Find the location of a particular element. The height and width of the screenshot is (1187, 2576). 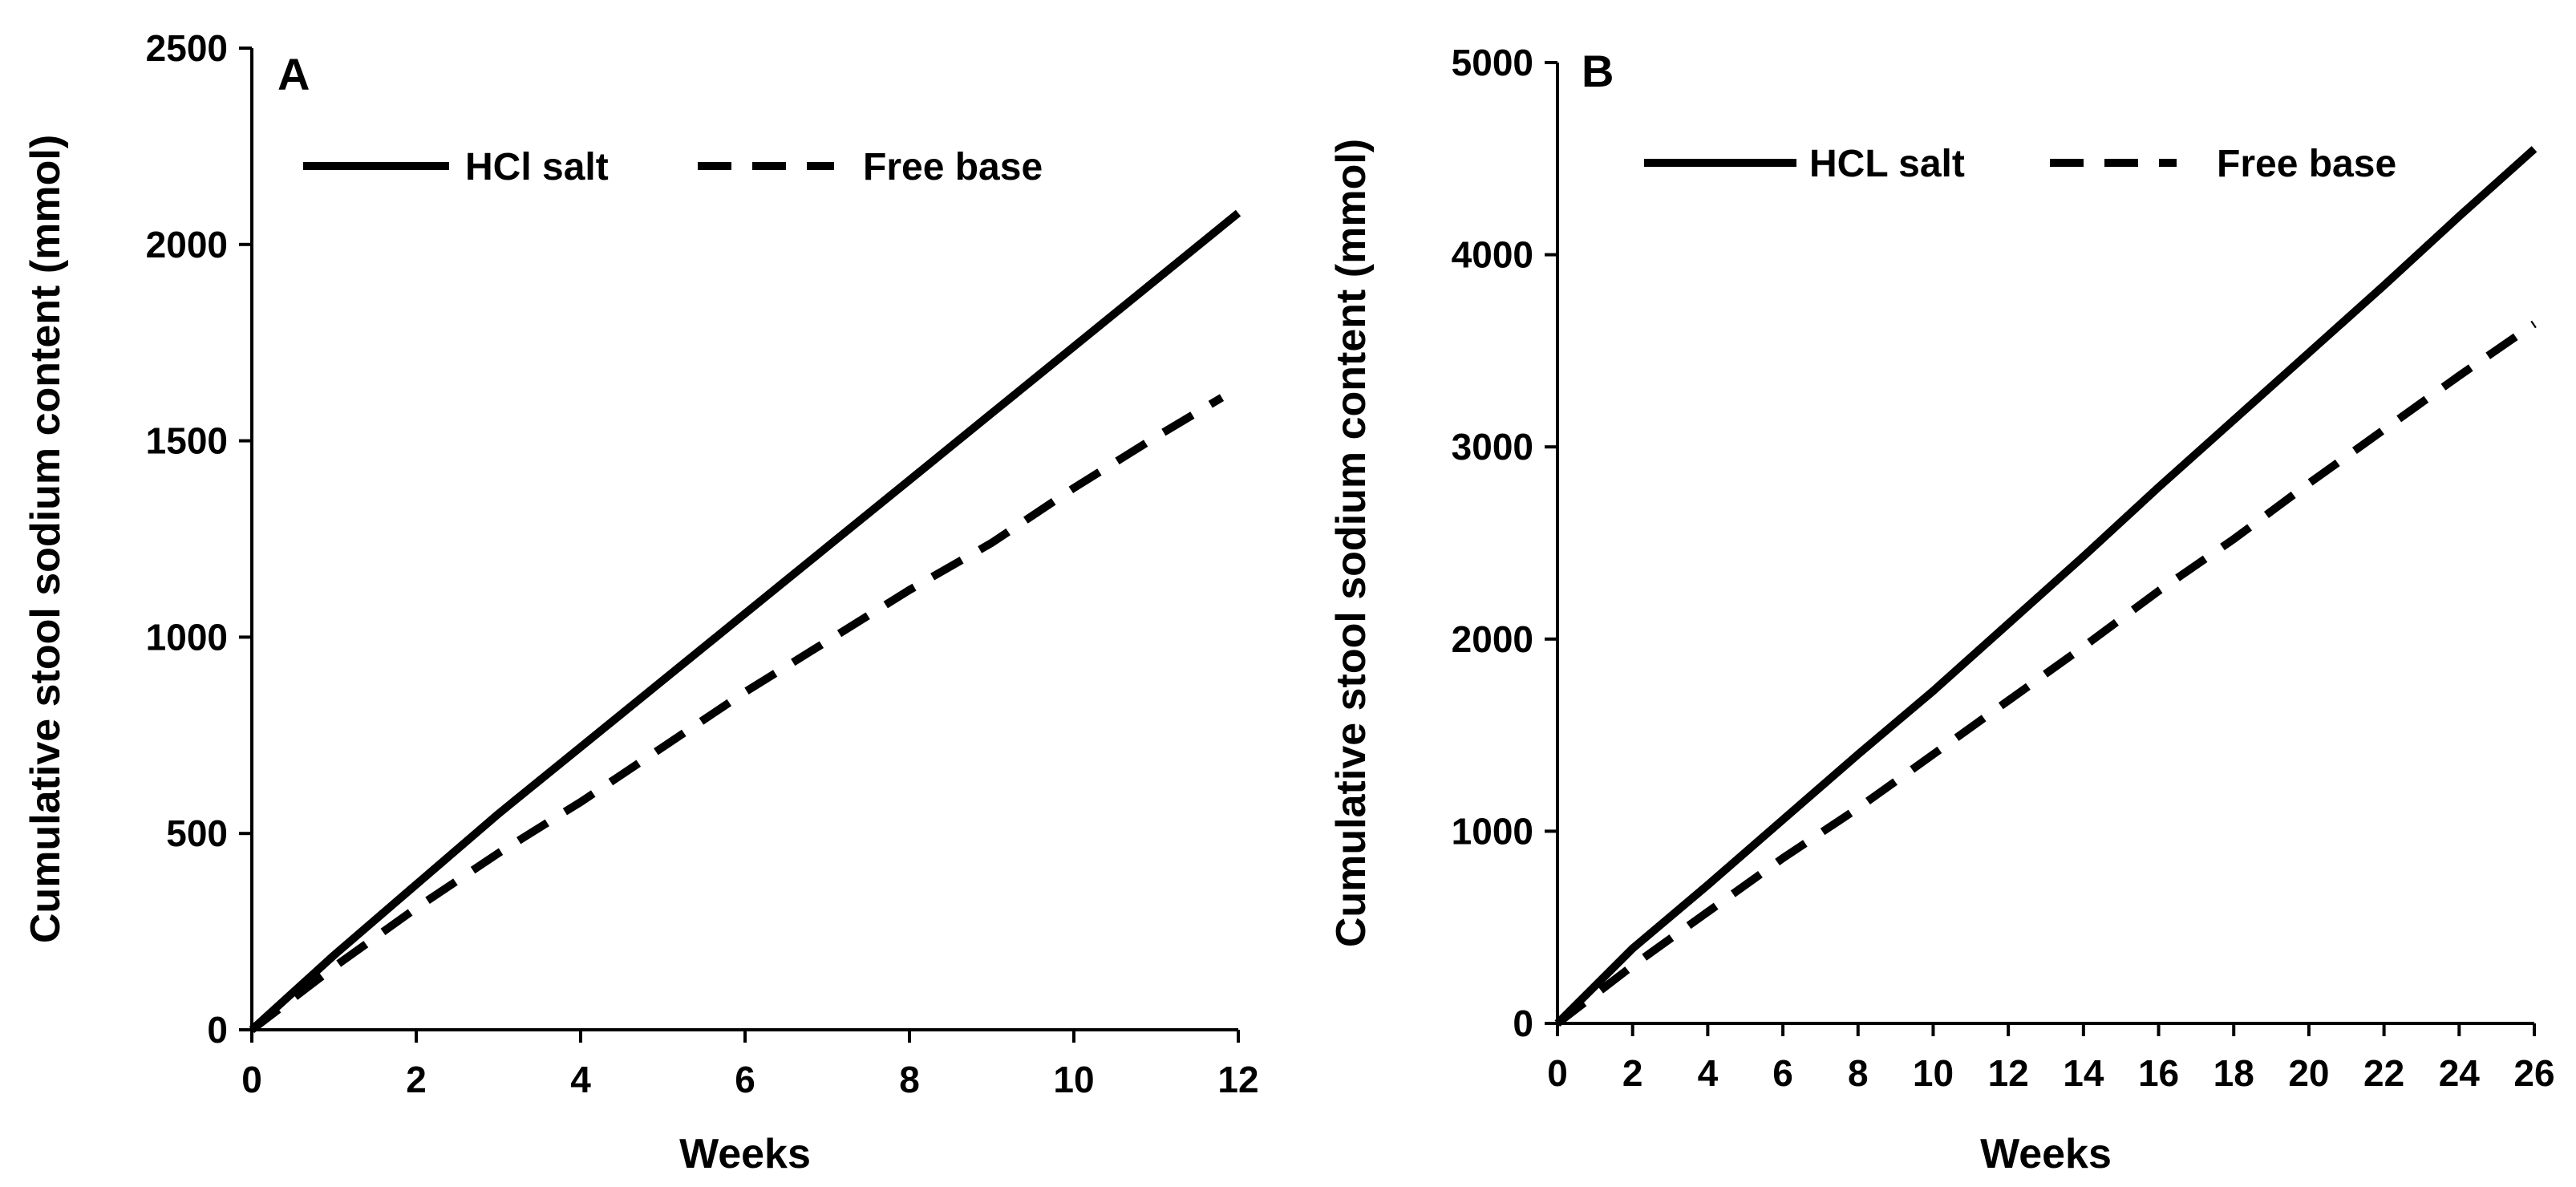

x-tick-label: 26 is located at coordinates (2533, 1073).